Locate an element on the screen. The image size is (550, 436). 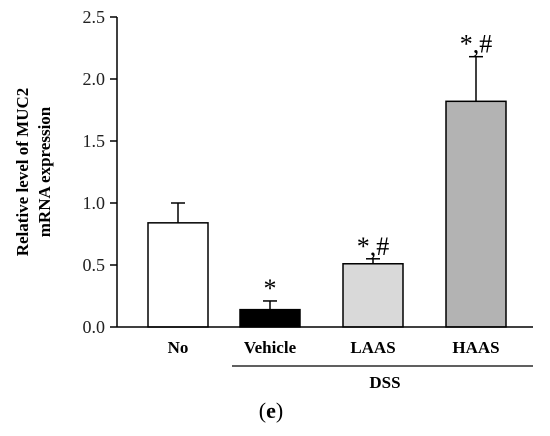
y-axis-title: Relative level of MUC2 mRNA expression is located at coordinates (33, 172).